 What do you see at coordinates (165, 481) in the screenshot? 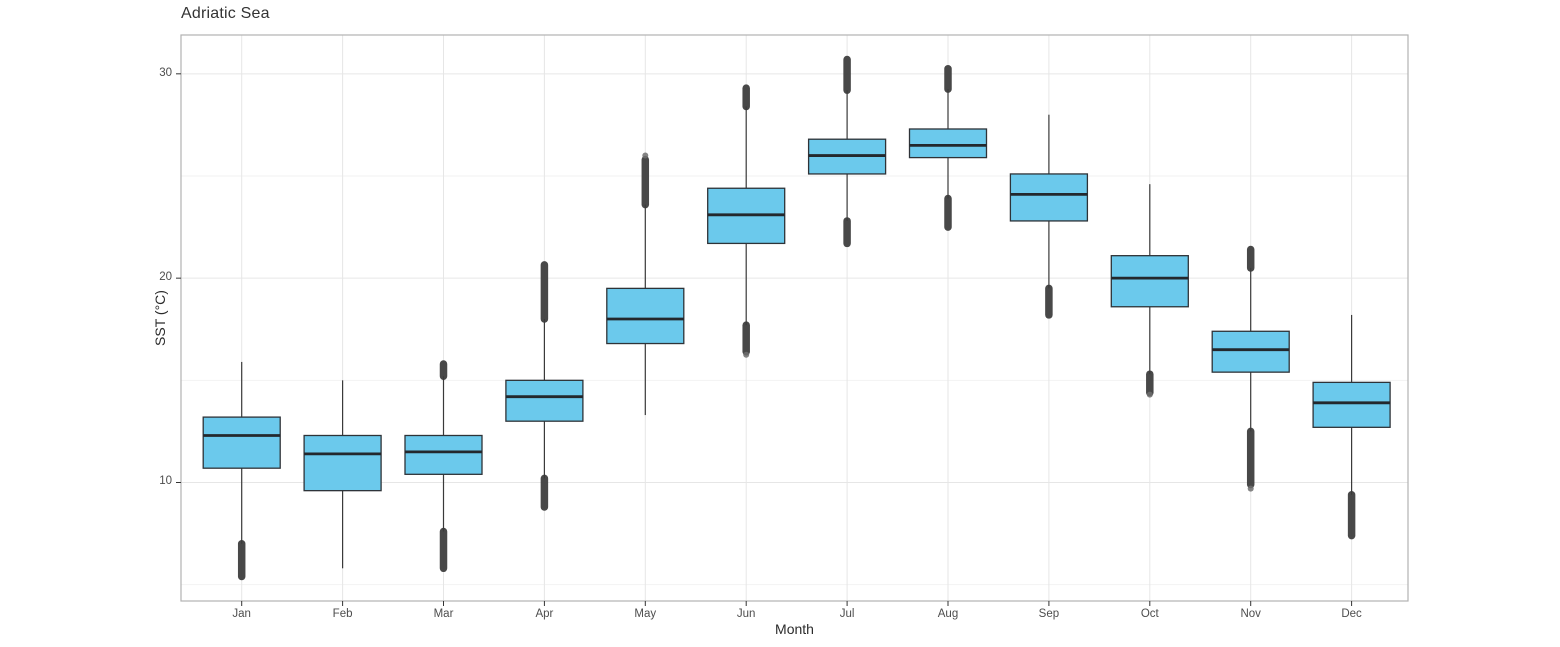
I see `y-tick-label-10: 10` at bounding box center [165, 481].